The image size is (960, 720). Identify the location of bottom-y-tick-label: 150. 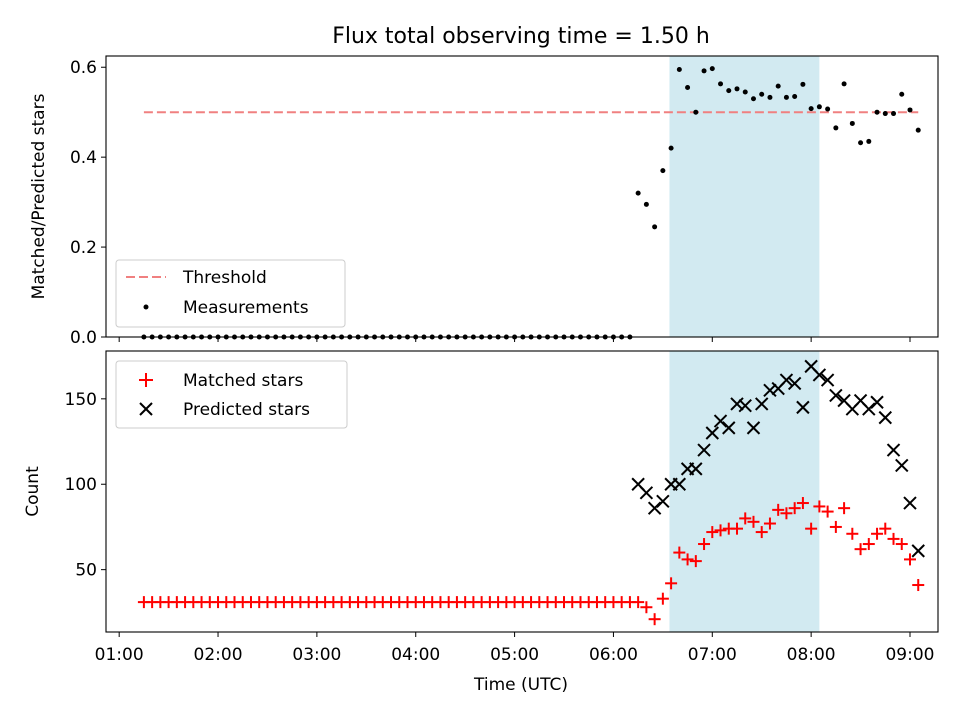
(81, 400).